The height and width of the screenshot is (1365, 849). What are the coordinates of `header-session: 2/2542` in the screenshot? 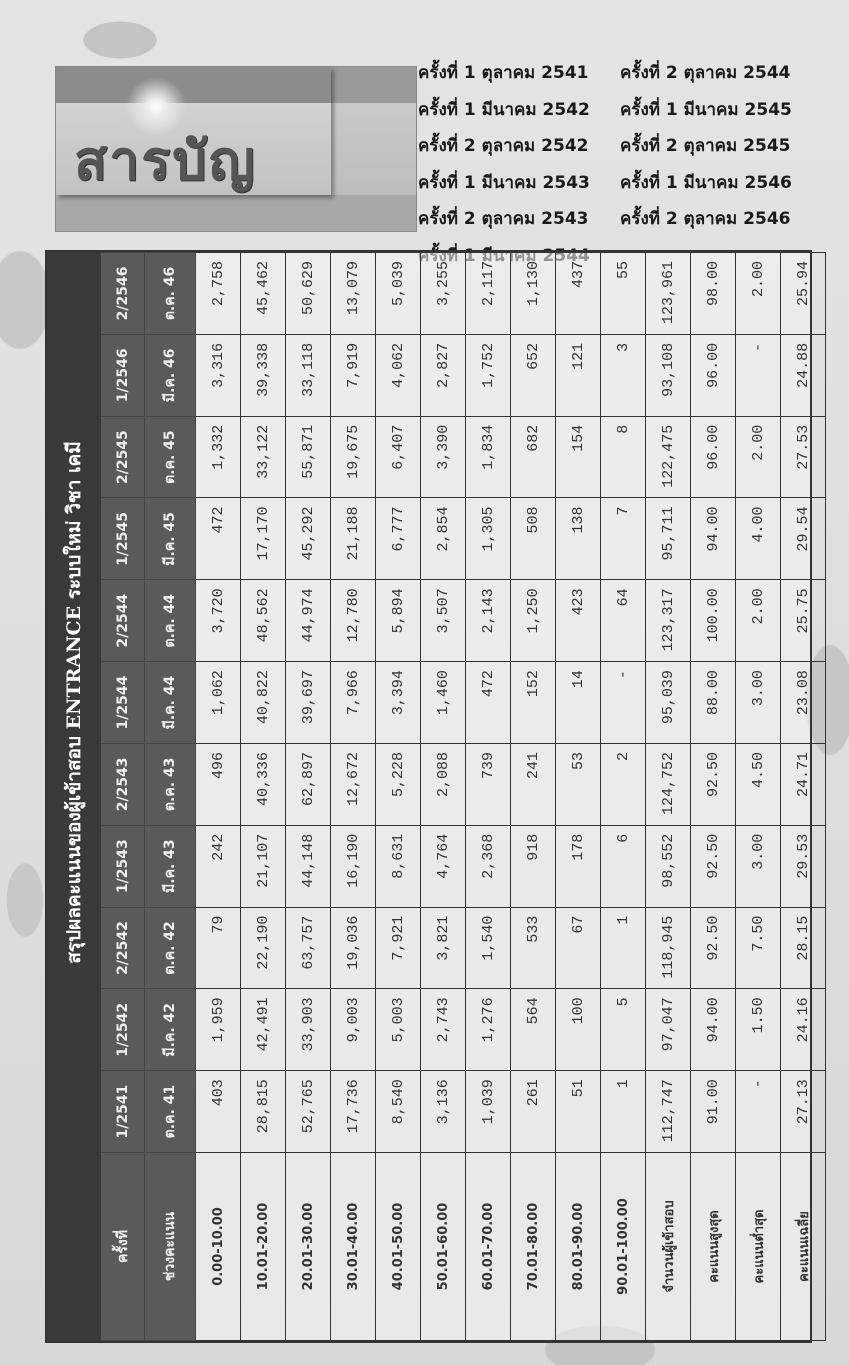 It's located at (122, 948).